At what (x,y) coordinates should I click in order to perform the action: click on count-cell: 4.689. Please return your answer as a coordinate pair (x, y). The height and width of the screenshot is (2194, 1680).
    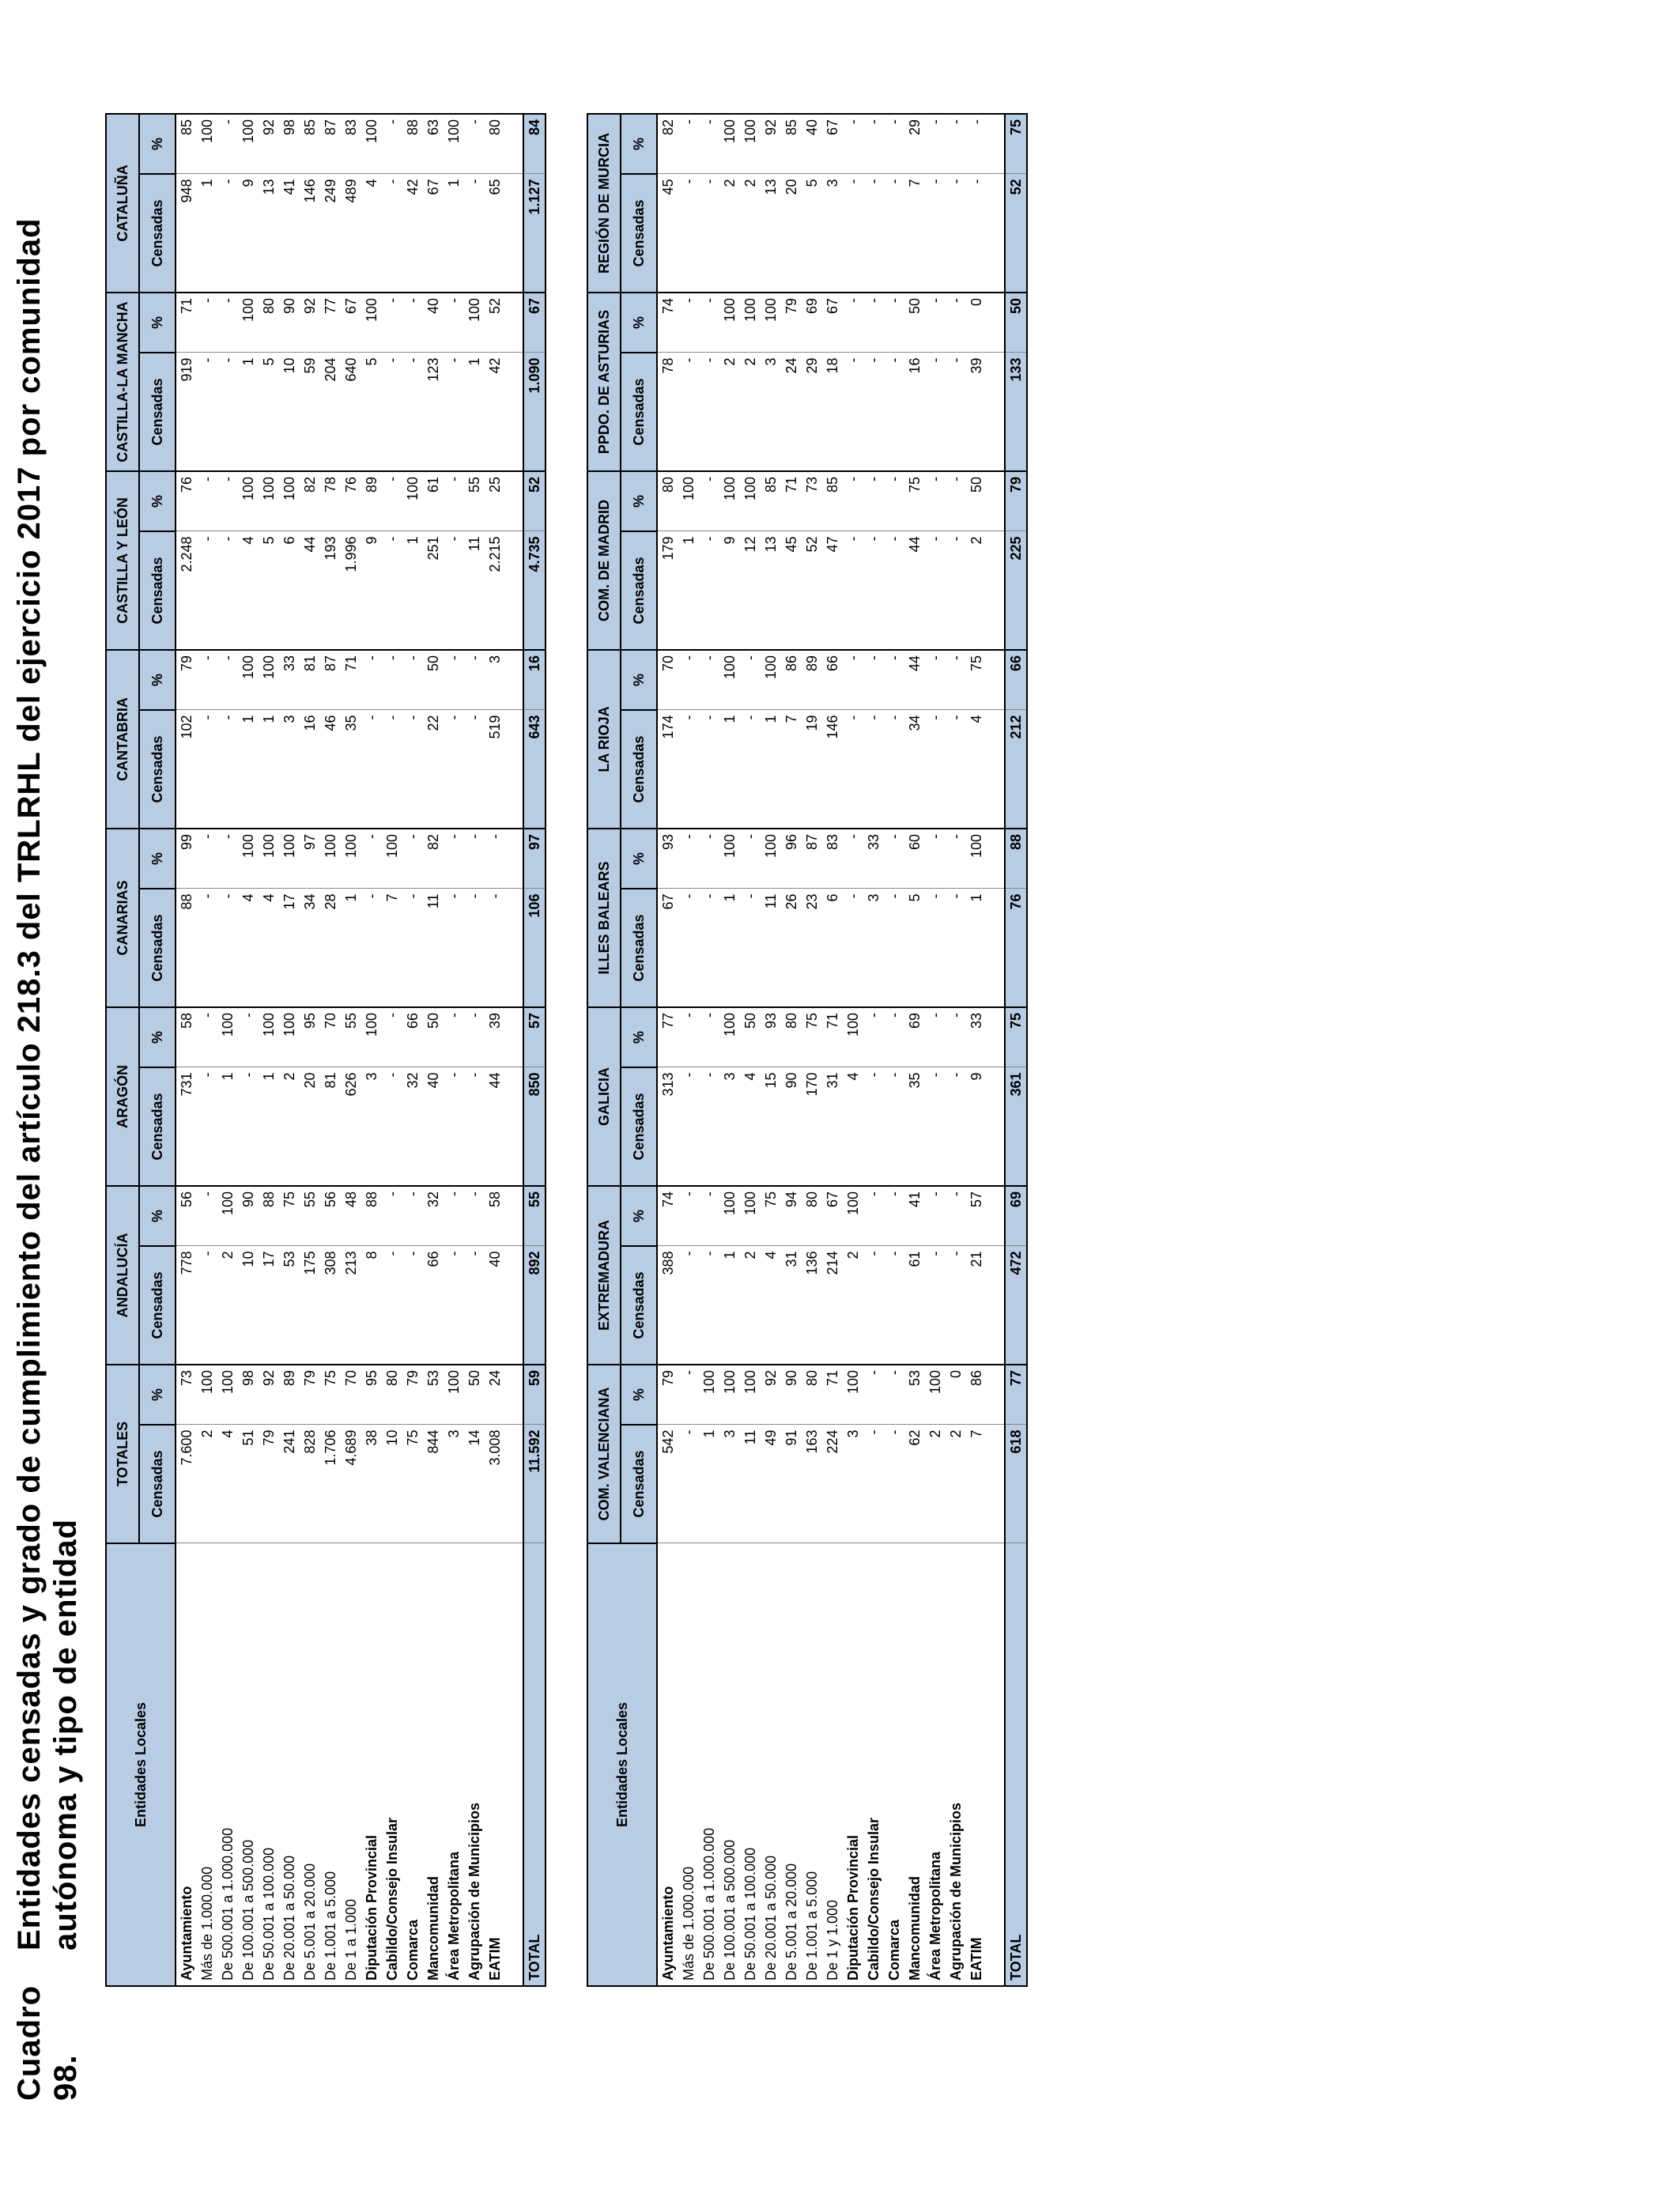
    Looking at the image, I should click on (351, 1484).